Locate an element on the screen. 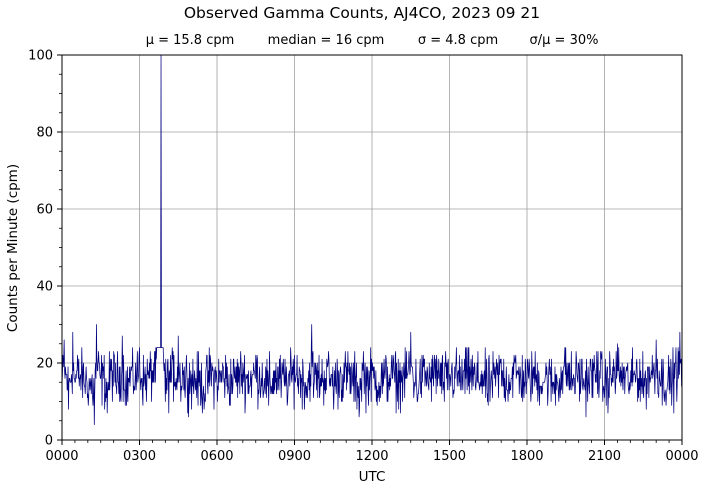  y-tick-label-5: 100 is located at coordinates (40, 56).